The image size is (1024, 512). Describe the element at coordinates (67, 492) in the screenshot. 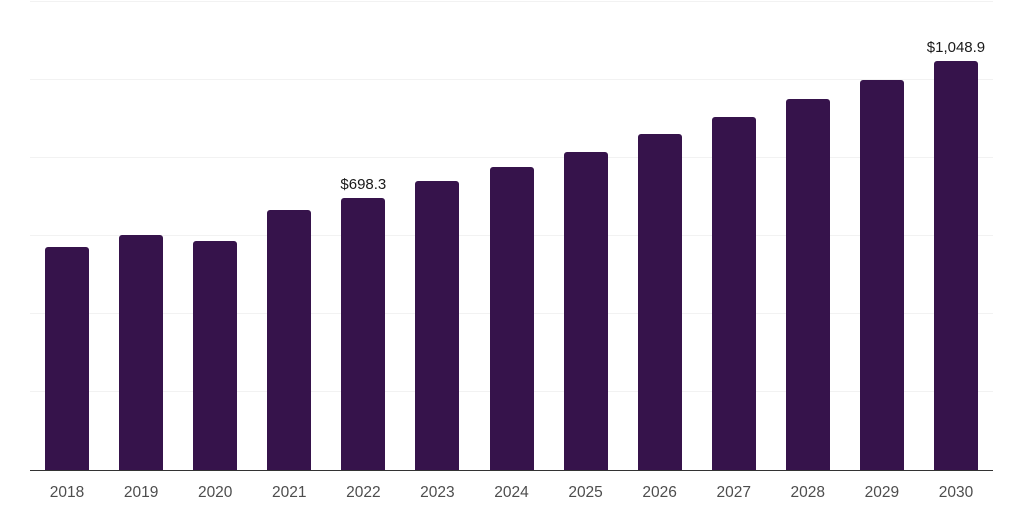

I see `x-tick-2018: 2018` at that location.